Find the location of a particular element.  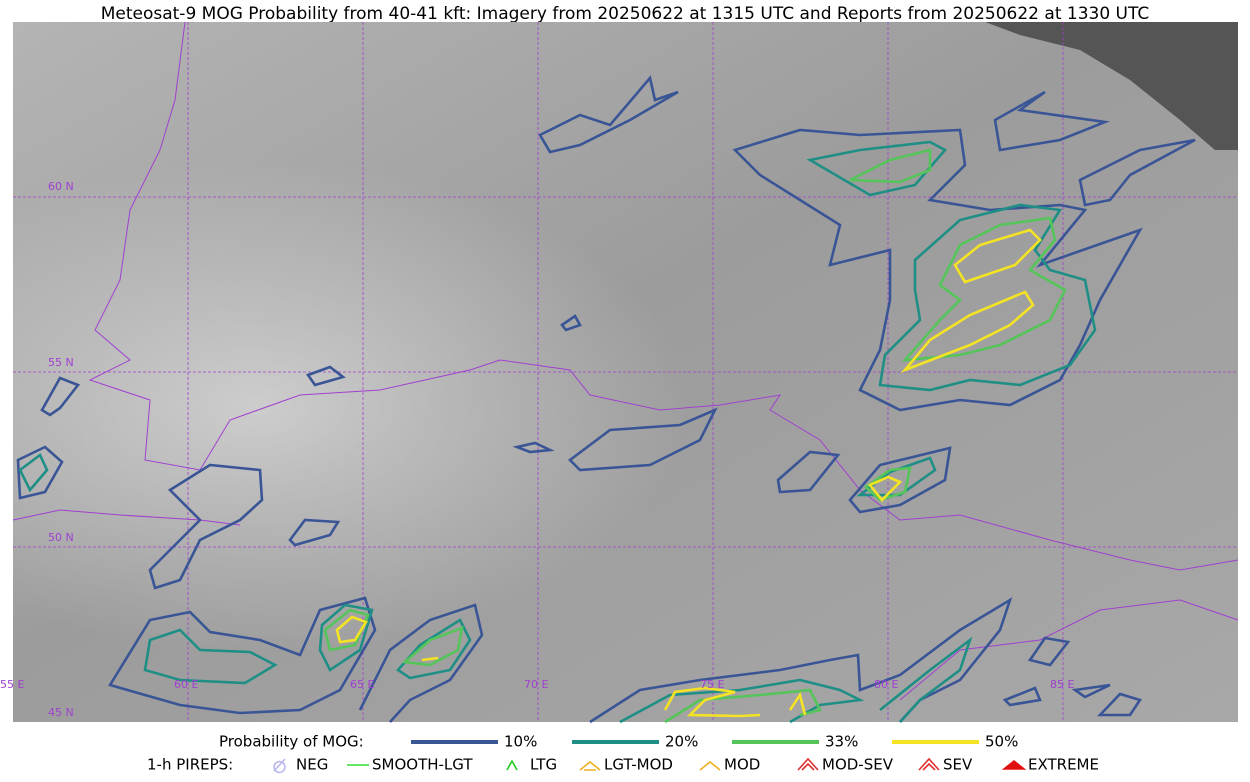

lon-label: 65 E is located at coordinates (362, 684).